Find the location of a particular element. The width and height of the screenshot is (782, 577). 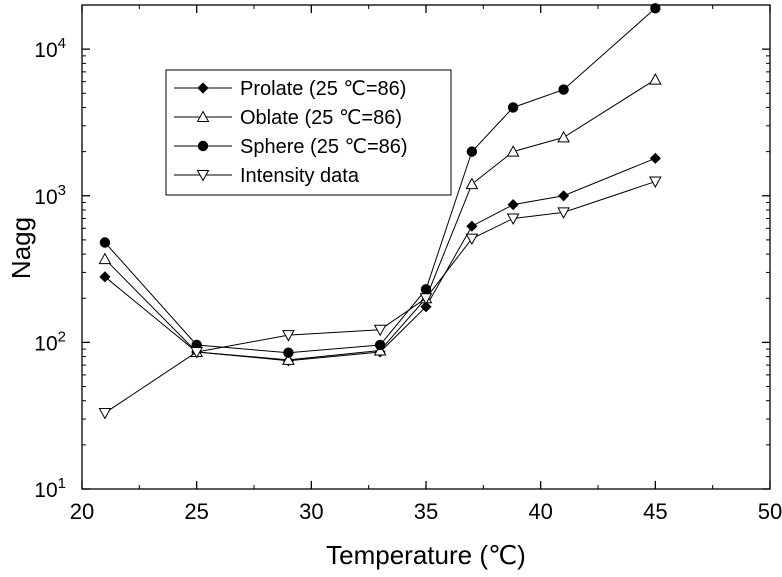

x-tick-label: 30 is located at coordinates (311, 511).